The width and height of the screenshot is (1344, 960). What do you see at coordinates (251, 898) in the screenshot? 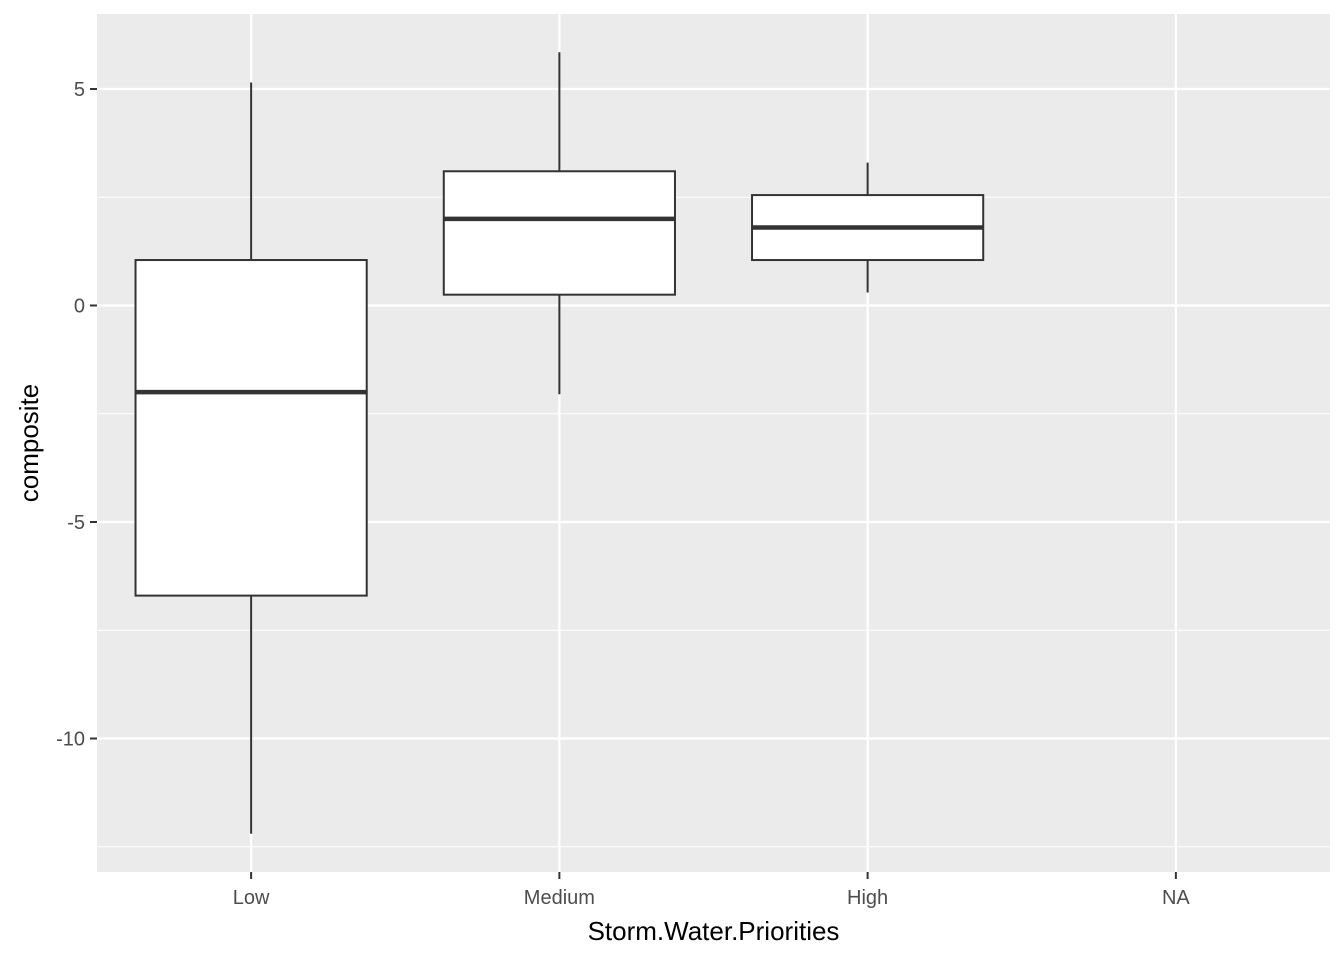
I see `x-tick-label: Low` at bounding box center [251, 898].